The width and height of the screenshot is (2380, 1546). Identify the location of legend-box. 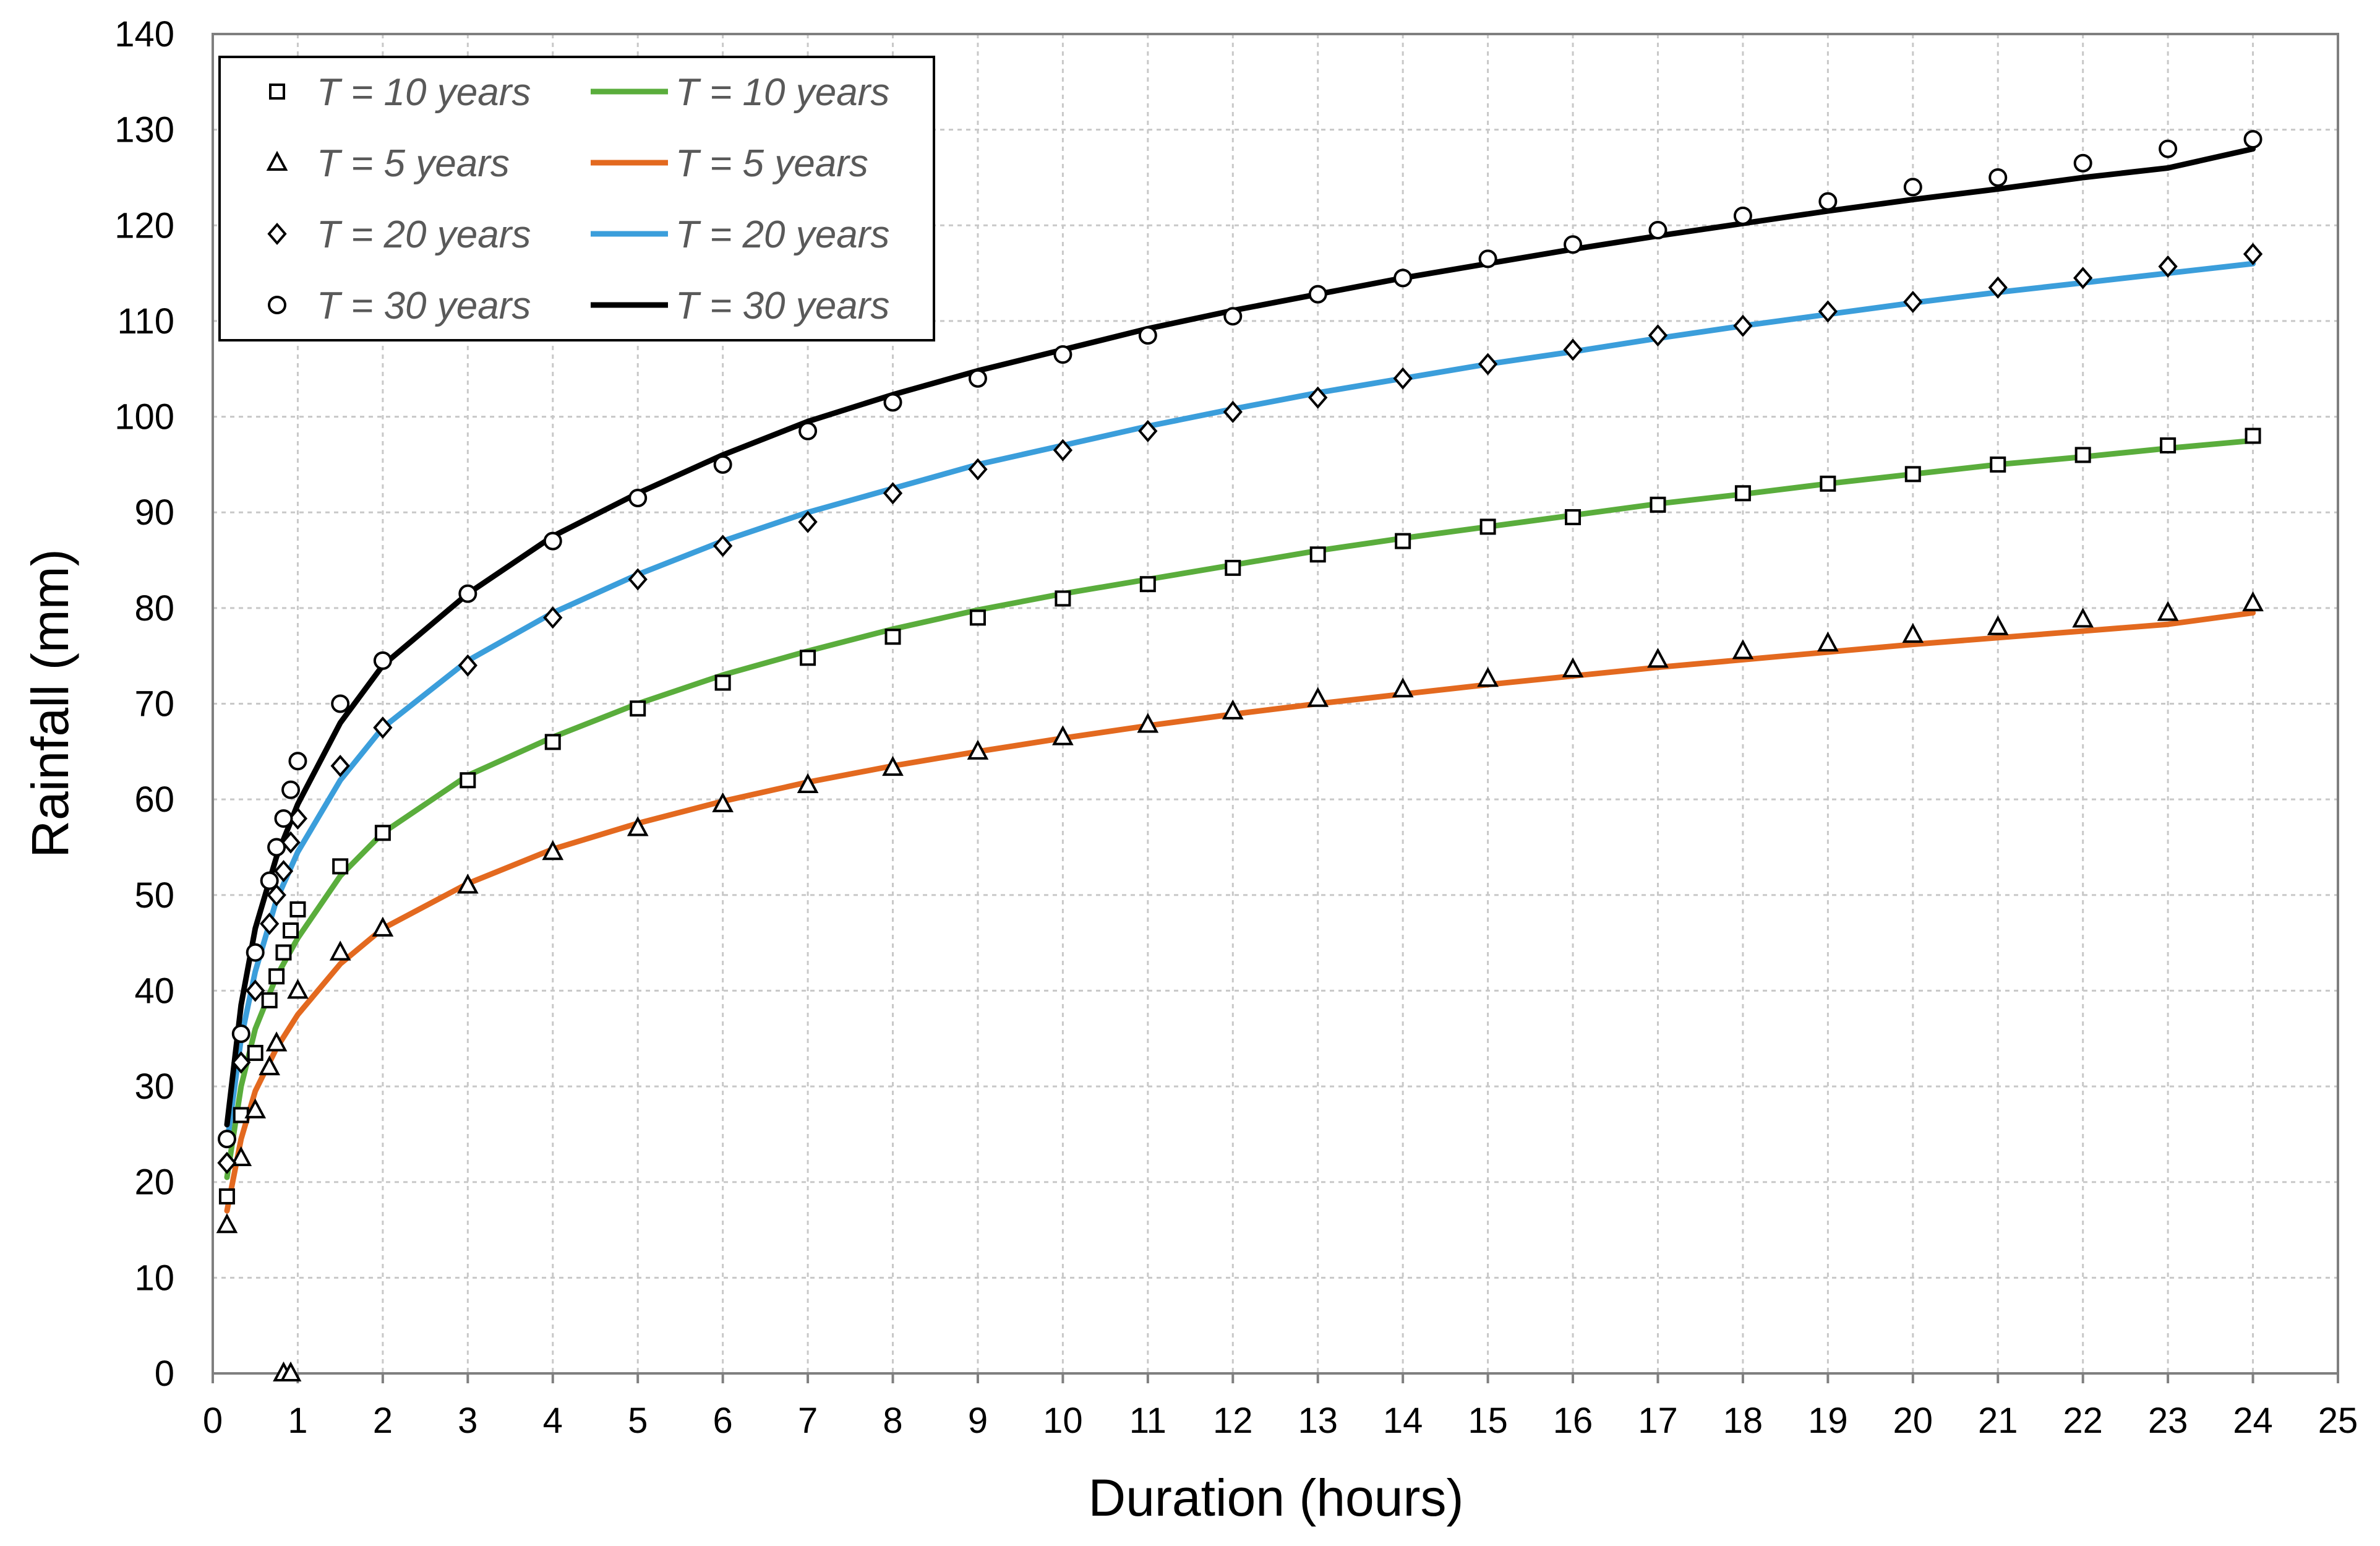
(576, 198).